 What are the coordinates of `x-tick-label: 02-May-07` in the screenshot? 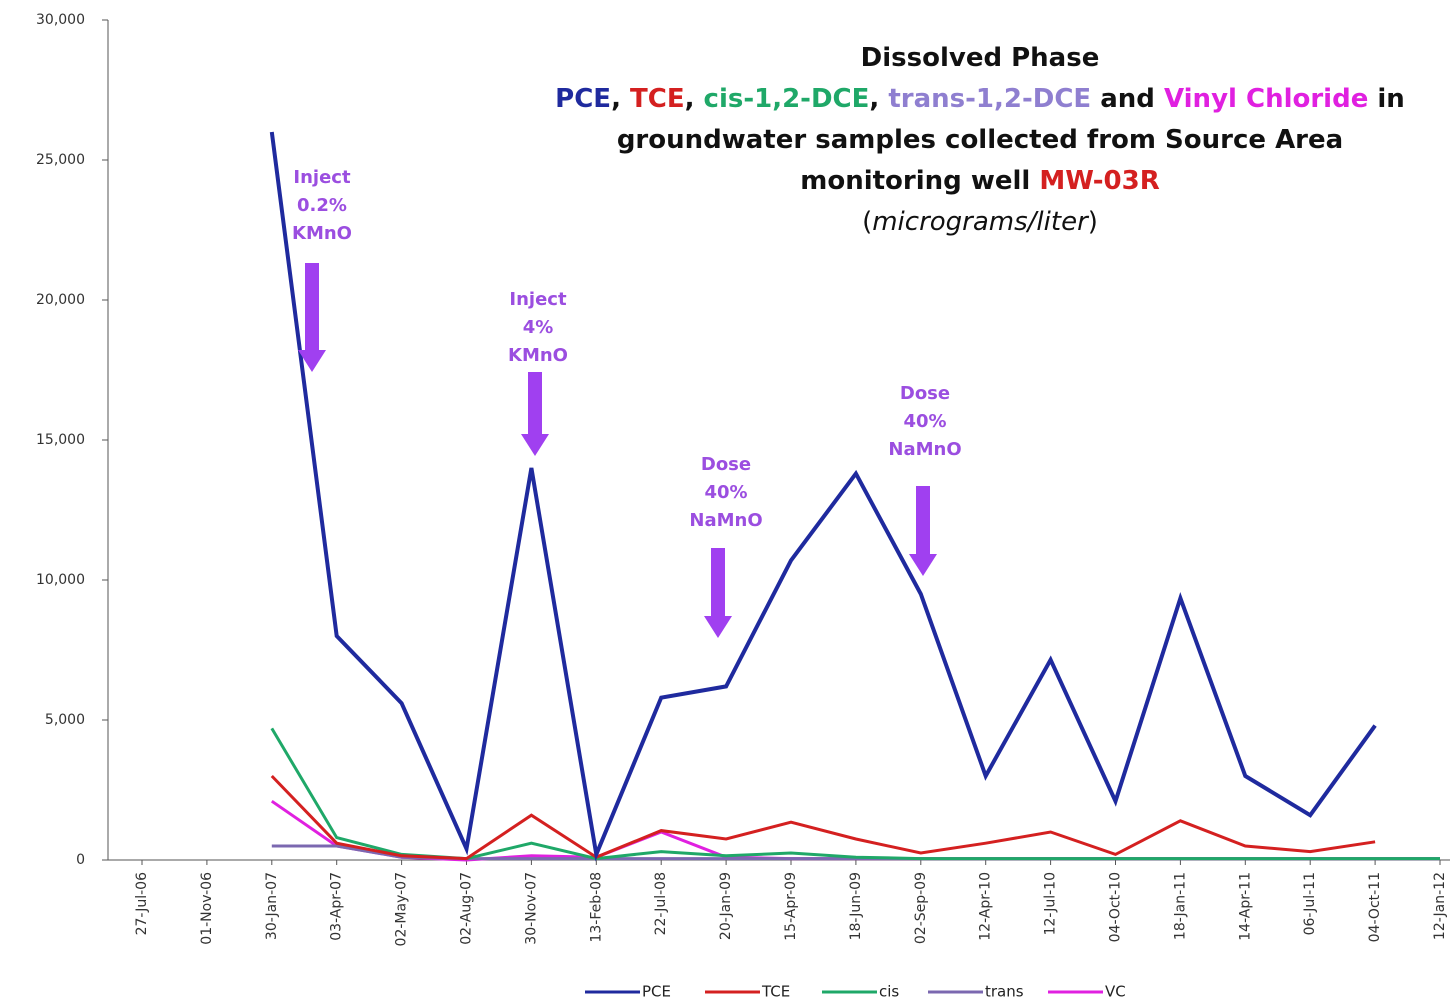 It's located at (402, 909).